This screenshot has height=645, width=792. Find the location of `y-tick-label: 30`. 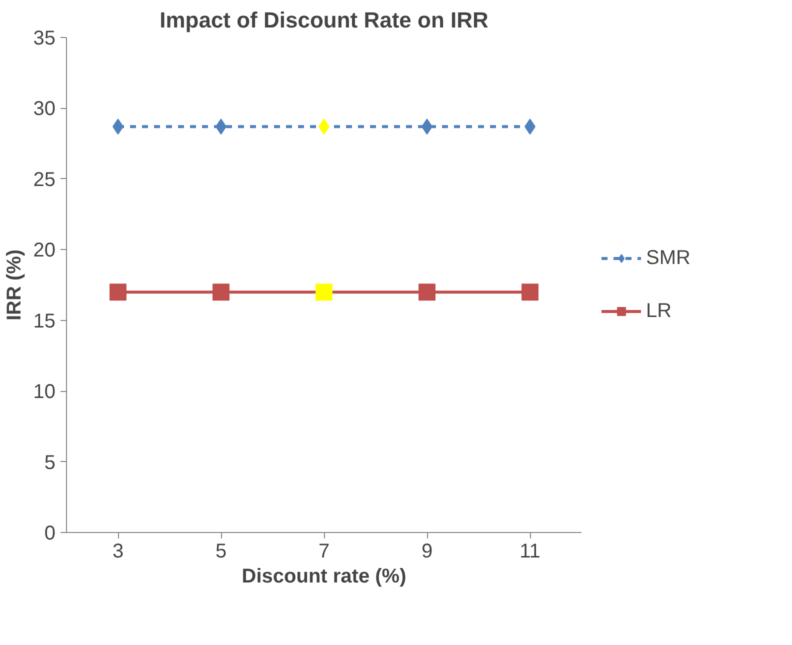

y-tick-label: 30 is located at coordinates (44, 109).